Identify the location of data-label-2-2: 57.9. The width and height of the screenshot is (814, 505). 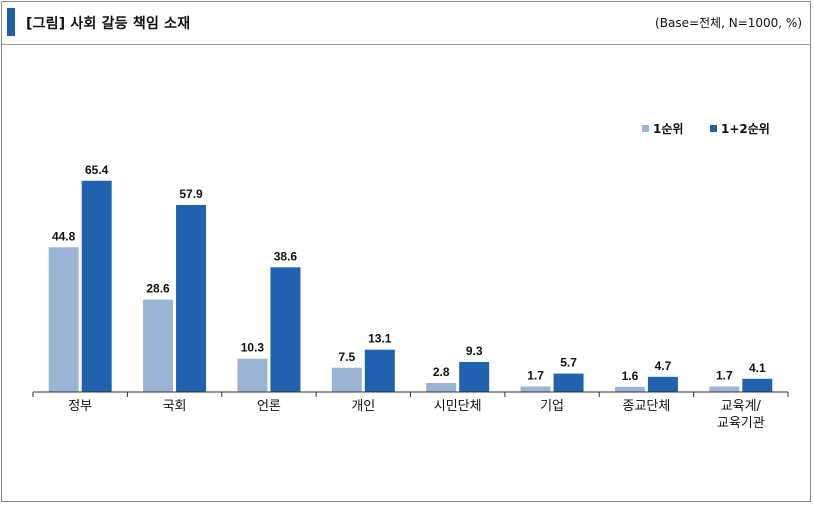
(191, 194).